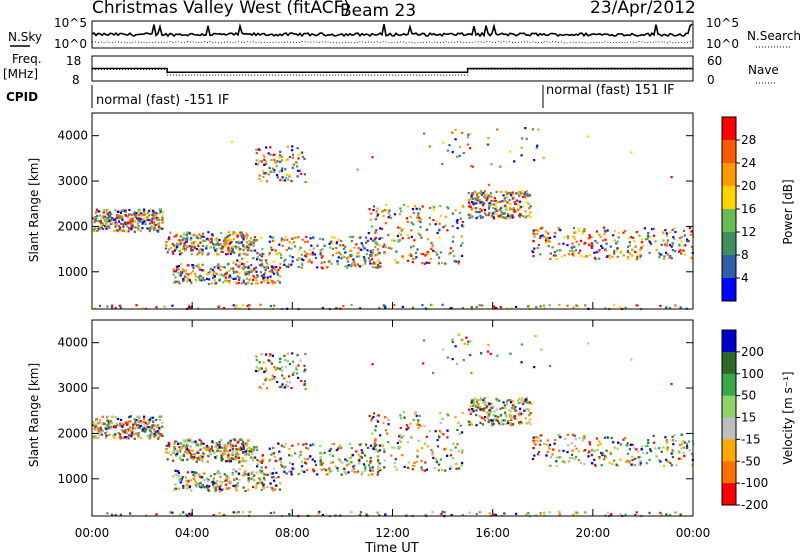  I want to click on y-tick-label: 1000, so click(72, 479).